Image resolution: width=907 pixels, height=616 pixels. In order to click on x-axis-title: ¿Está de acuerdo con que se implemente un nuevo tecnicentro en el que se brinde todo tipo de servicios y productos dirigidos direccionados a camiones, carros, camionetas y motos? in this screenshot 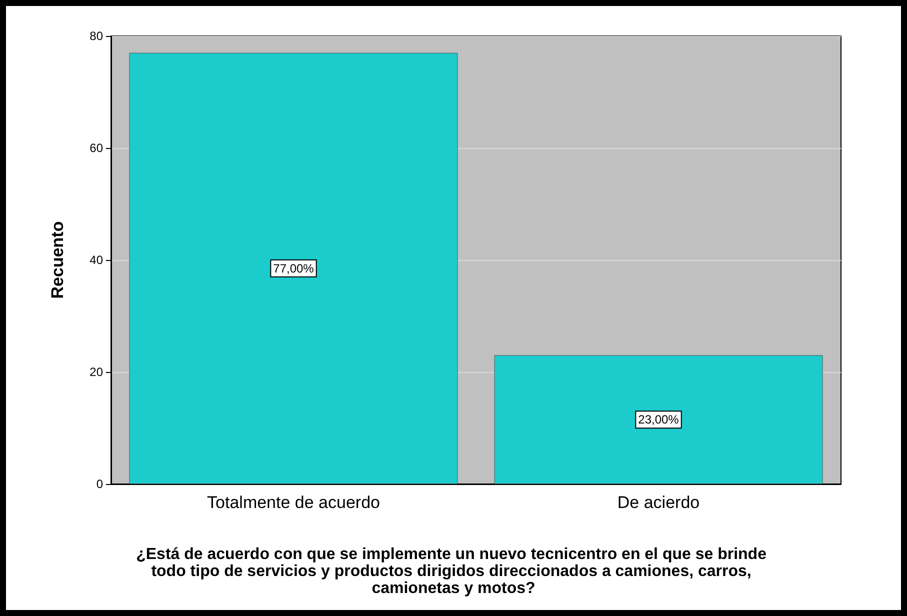, I will do `click(453, 571)`.